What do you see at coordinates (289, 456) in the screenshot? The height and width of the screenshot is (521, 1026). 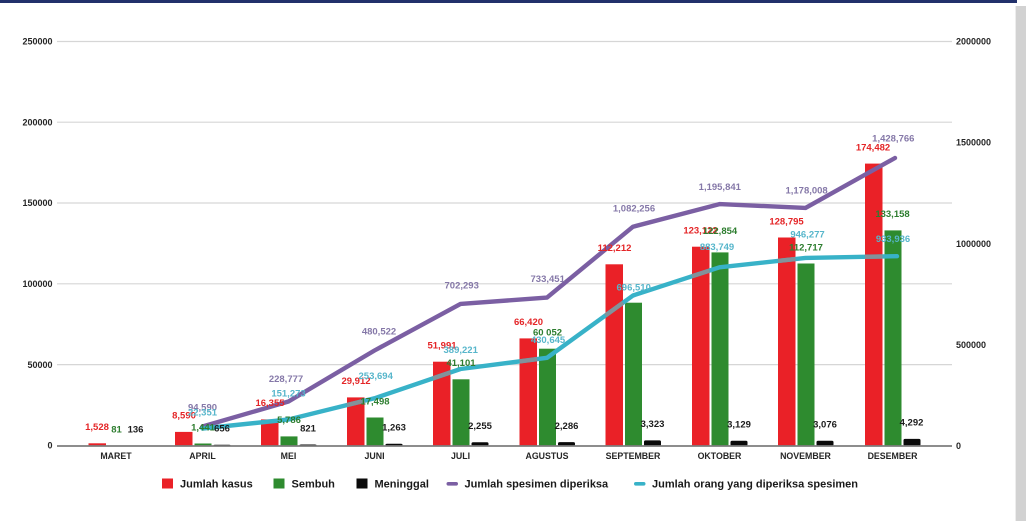 I see `svg-text: MEI` at bounding box center [289, 456].